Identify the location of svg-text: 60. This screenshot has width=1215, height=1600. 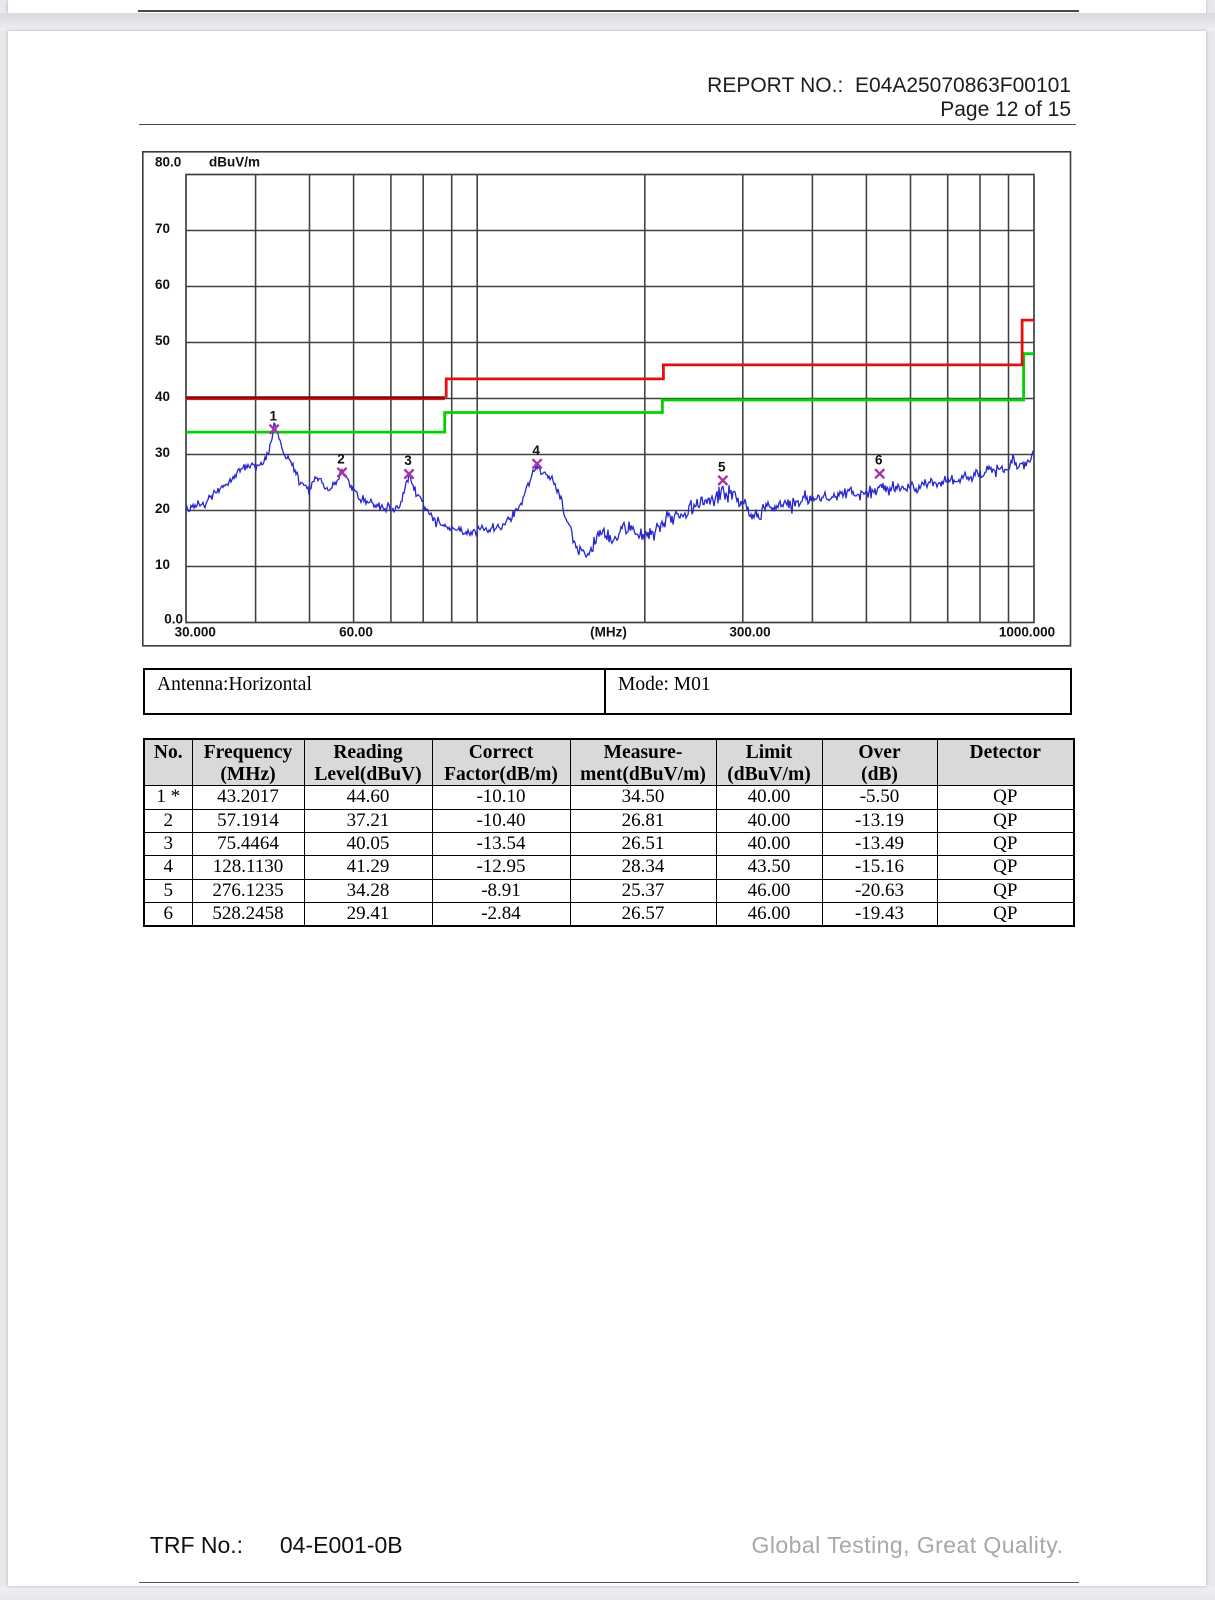
(162, 284).